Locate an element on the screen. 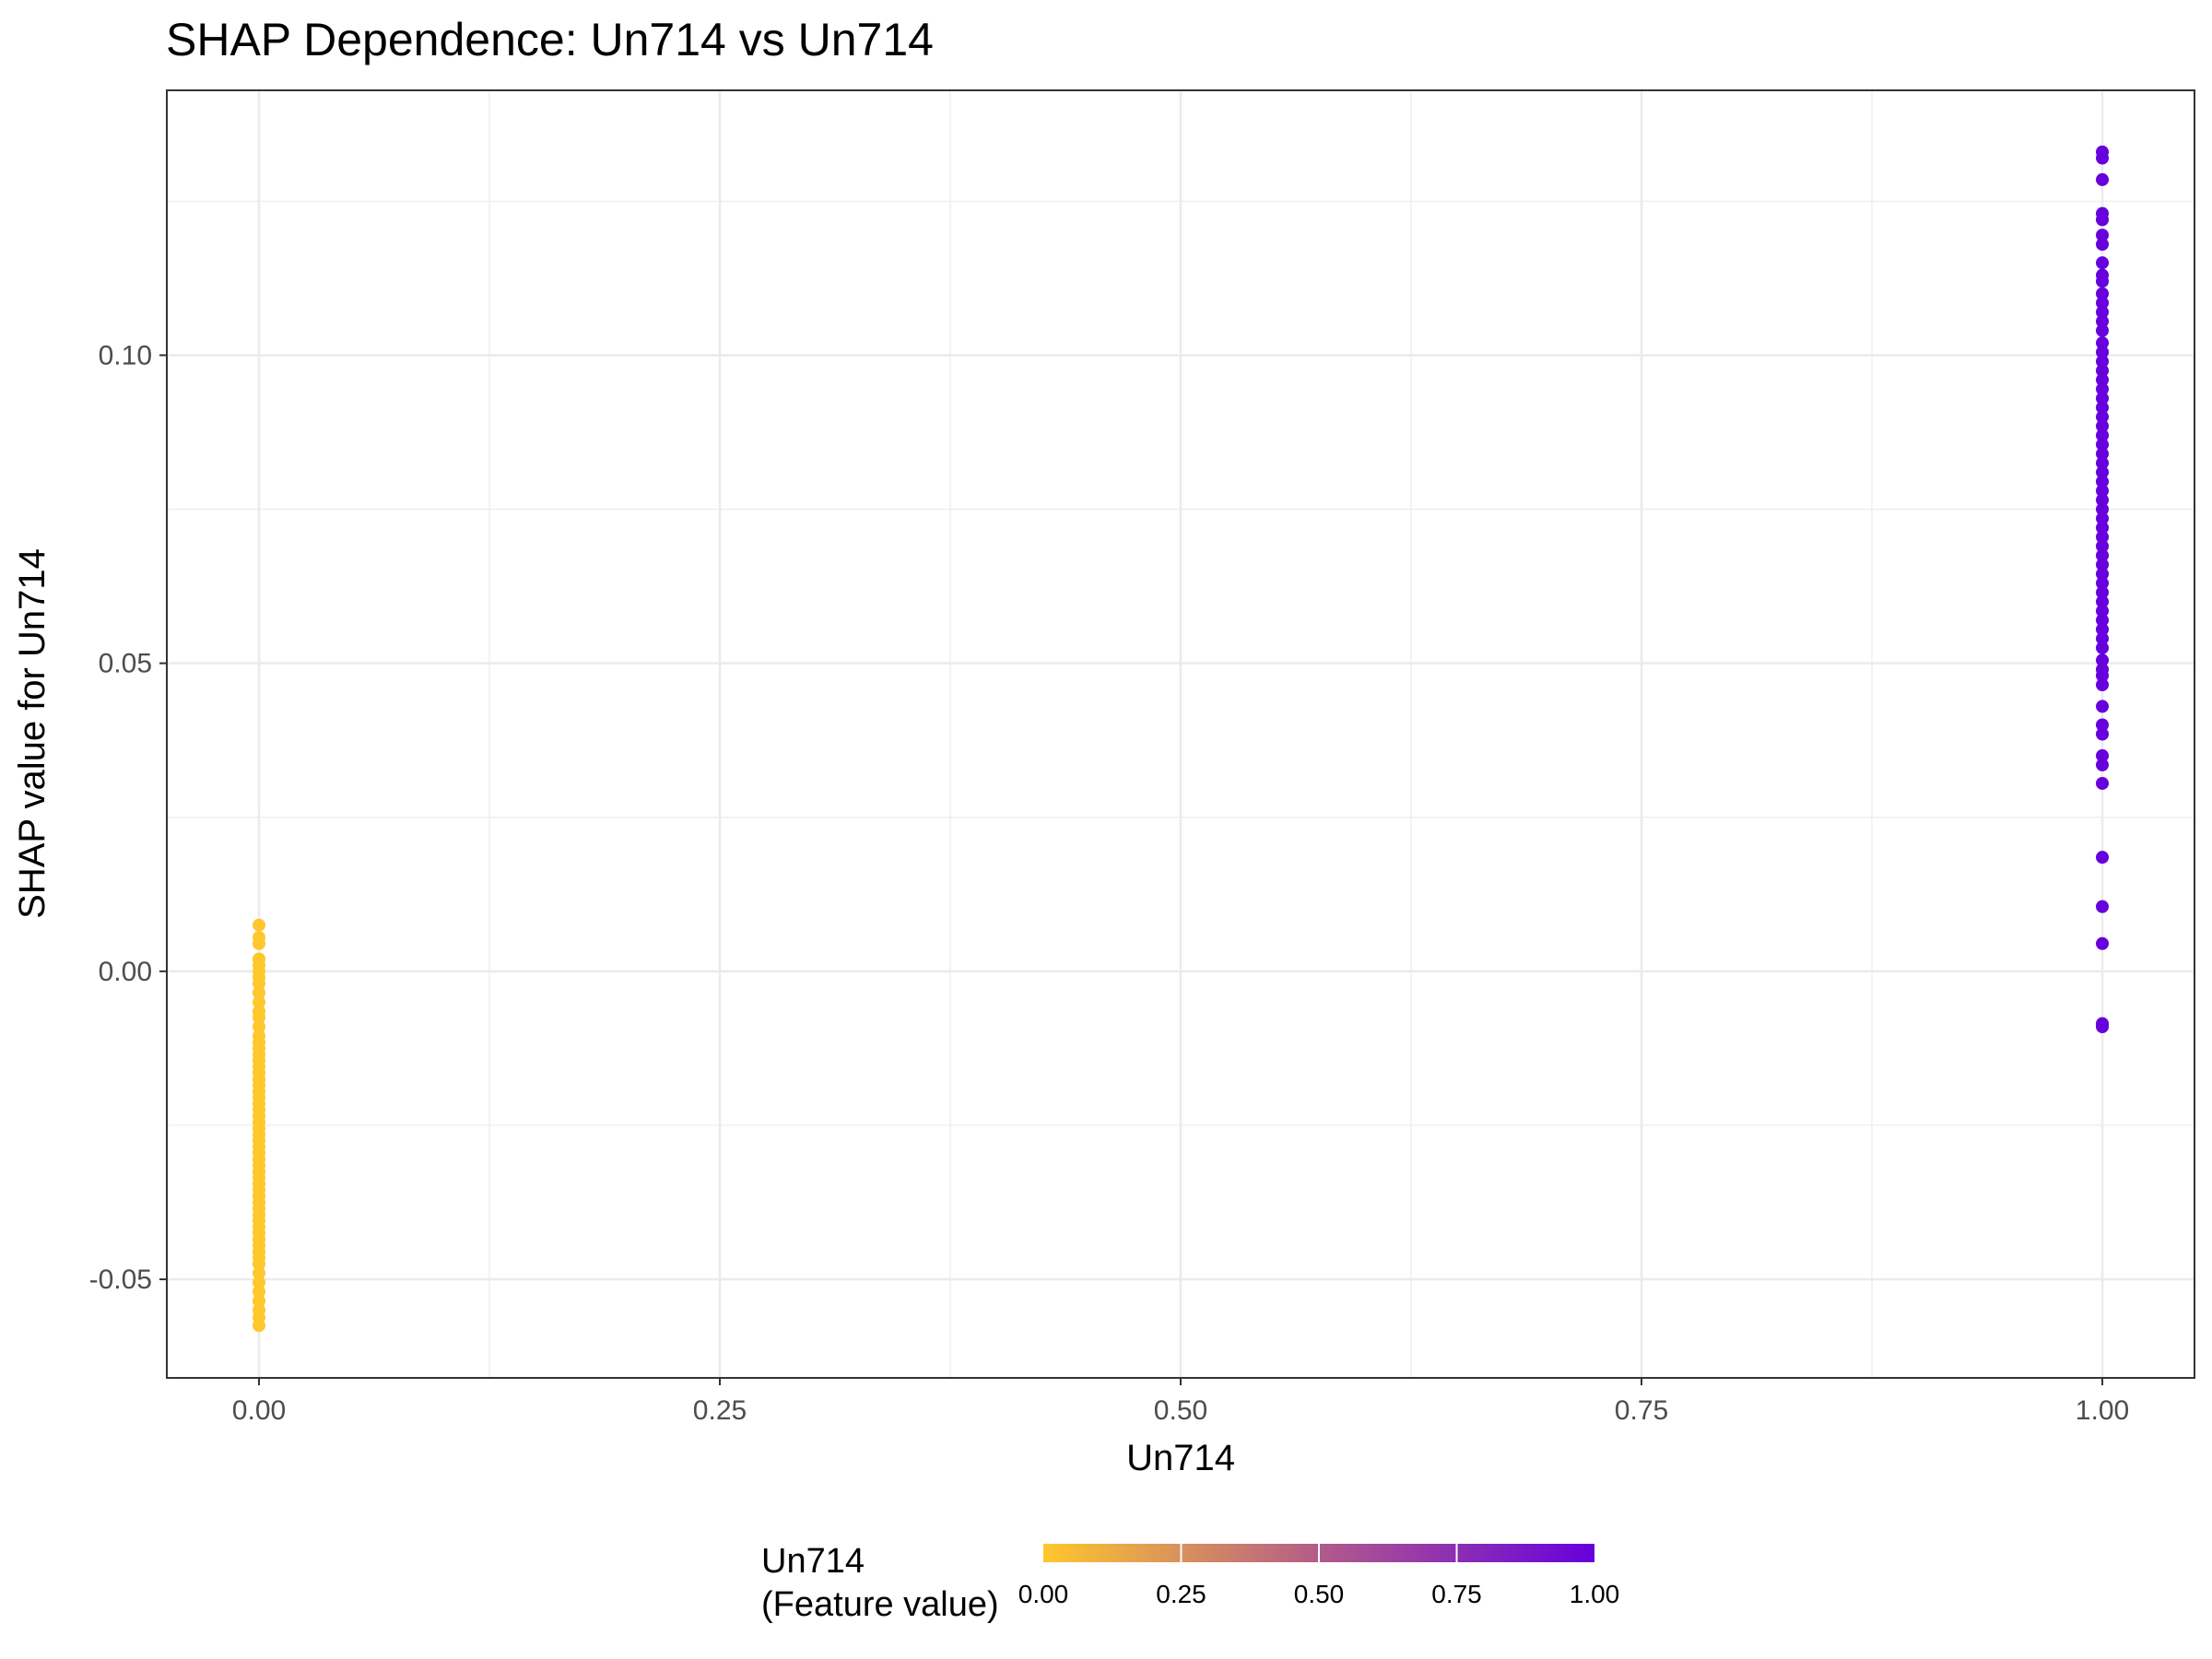 Image resolution: width=2212 pixels, height=1659 pixels. legend-title-line1: Un714 is located at coordinates (813, 1561).